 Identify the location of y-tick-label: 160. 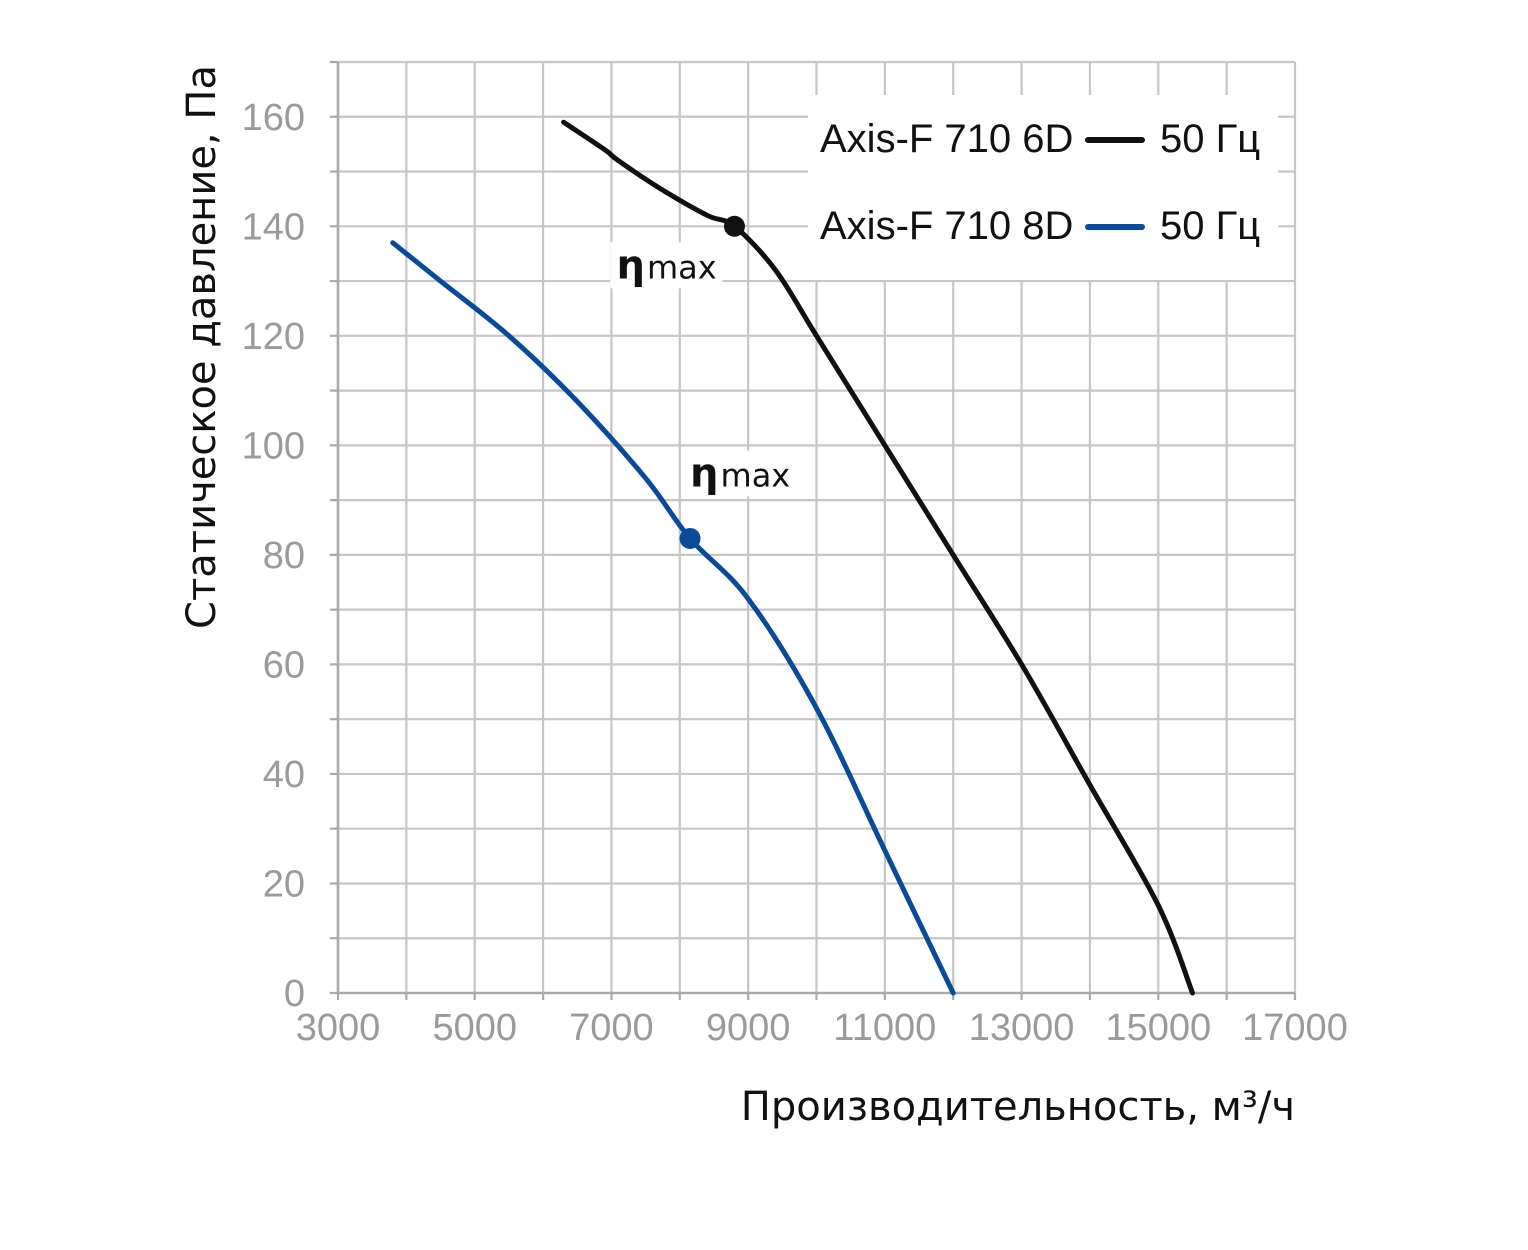
(273, 118).